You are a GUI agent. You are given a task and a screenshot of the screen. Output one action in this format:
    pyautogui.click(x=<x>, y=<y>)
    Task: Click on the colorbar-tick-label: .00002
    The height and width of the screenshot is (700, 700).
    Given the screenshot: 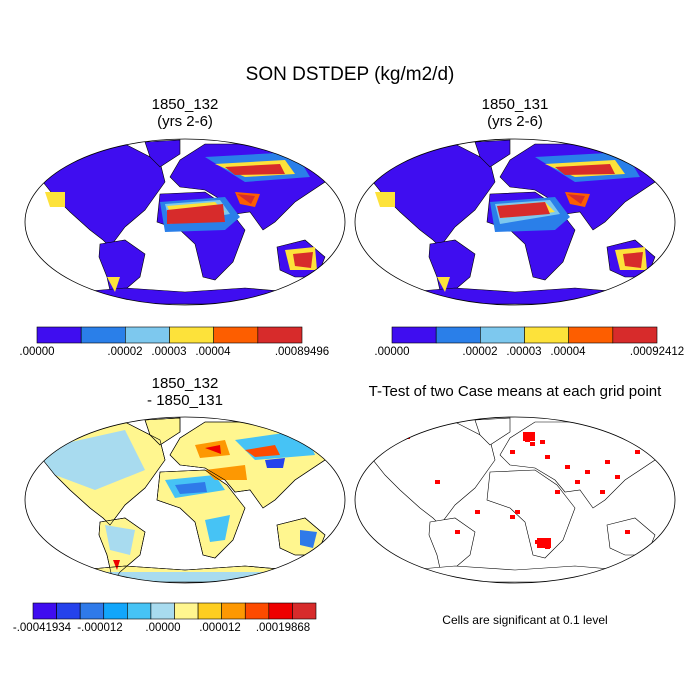 What is the action you would take?
    pyautogui.click(x=125, y=352)
    